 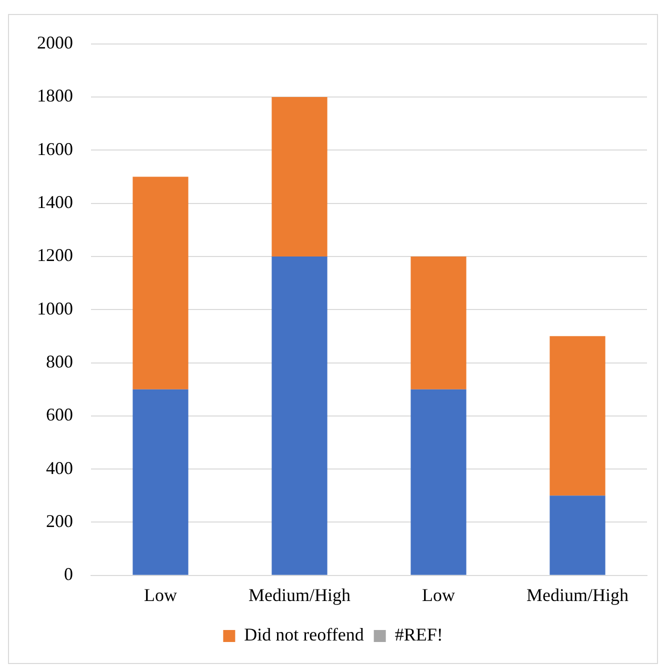 What do you see at coordinates (55, 308) in the screenshot?
I see `y-tick-label: 1000` at bounding box center [55, 308].